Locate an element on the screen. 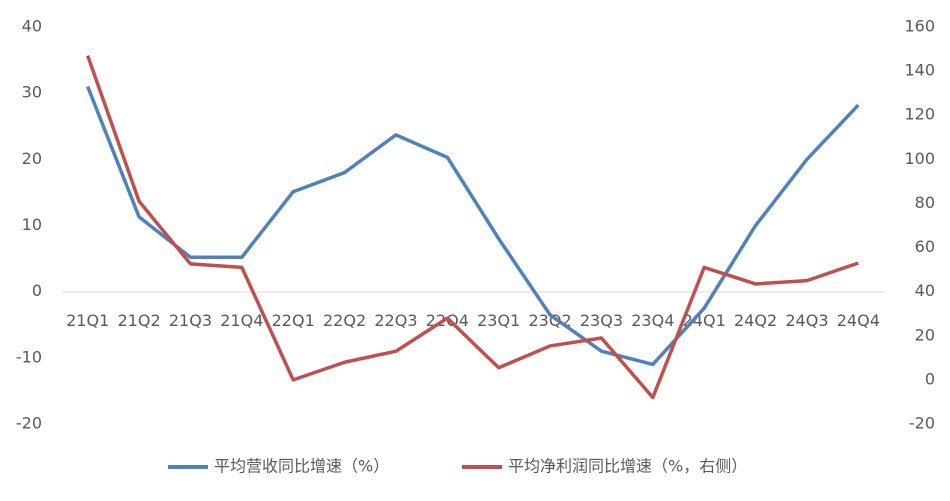 The height and width of the screenshot is (501, 950). y-tick-label: 10 is located at coordinates (32, 224).